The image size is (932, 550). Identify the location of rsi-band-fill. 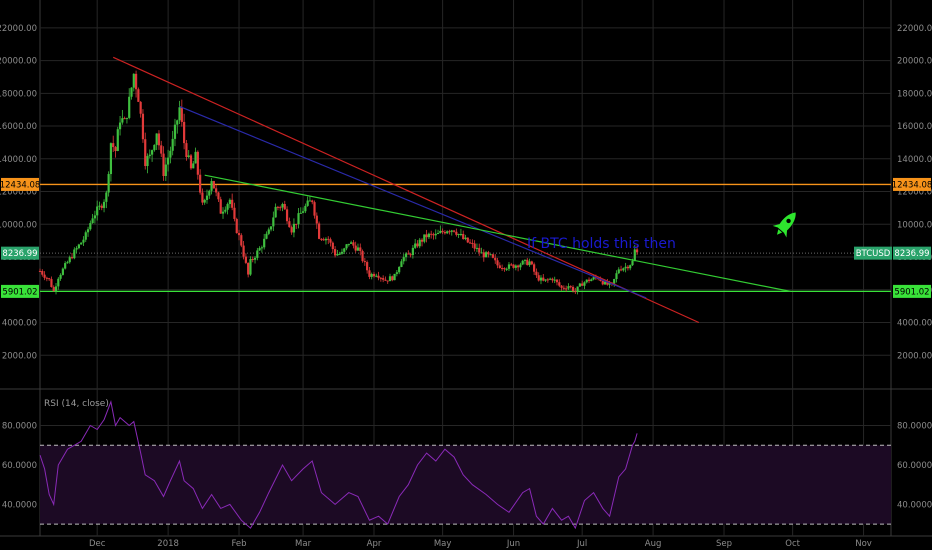
(465, 485).